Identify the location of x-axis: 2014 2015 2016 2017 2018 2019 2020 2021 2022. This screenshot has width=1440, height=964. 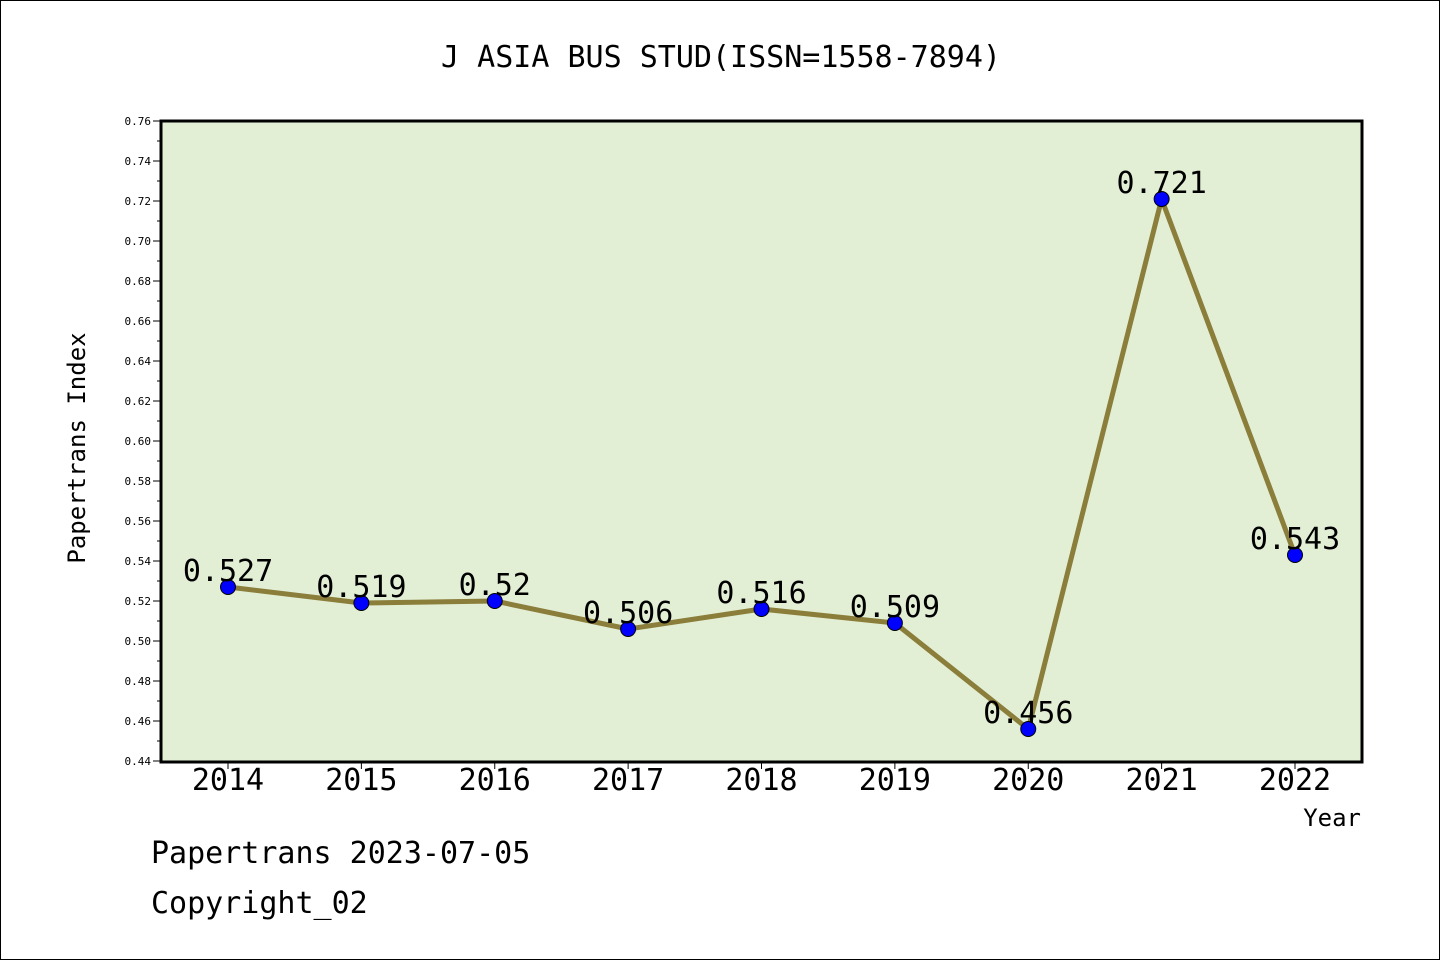
(761, 780).